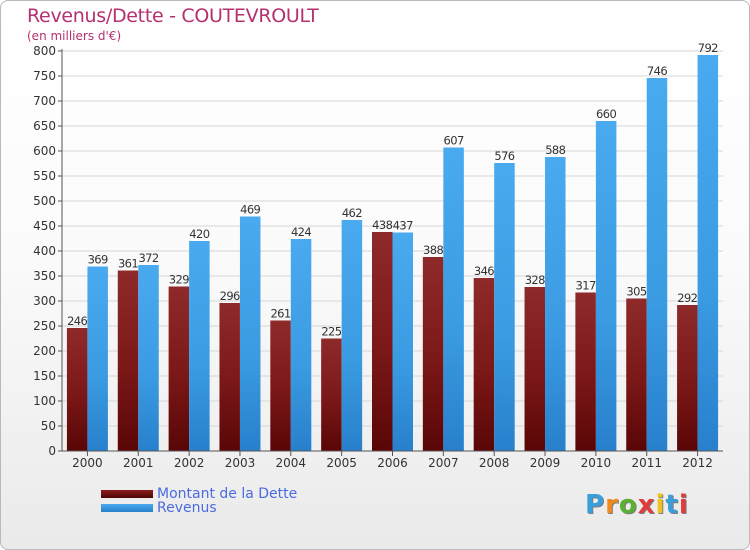 Image resolution: width=750 pixels, height=550 pixels. Describe the element at coordinates (392, 463) in the screenshot. I see `x-tick-label: 2006` at that location.